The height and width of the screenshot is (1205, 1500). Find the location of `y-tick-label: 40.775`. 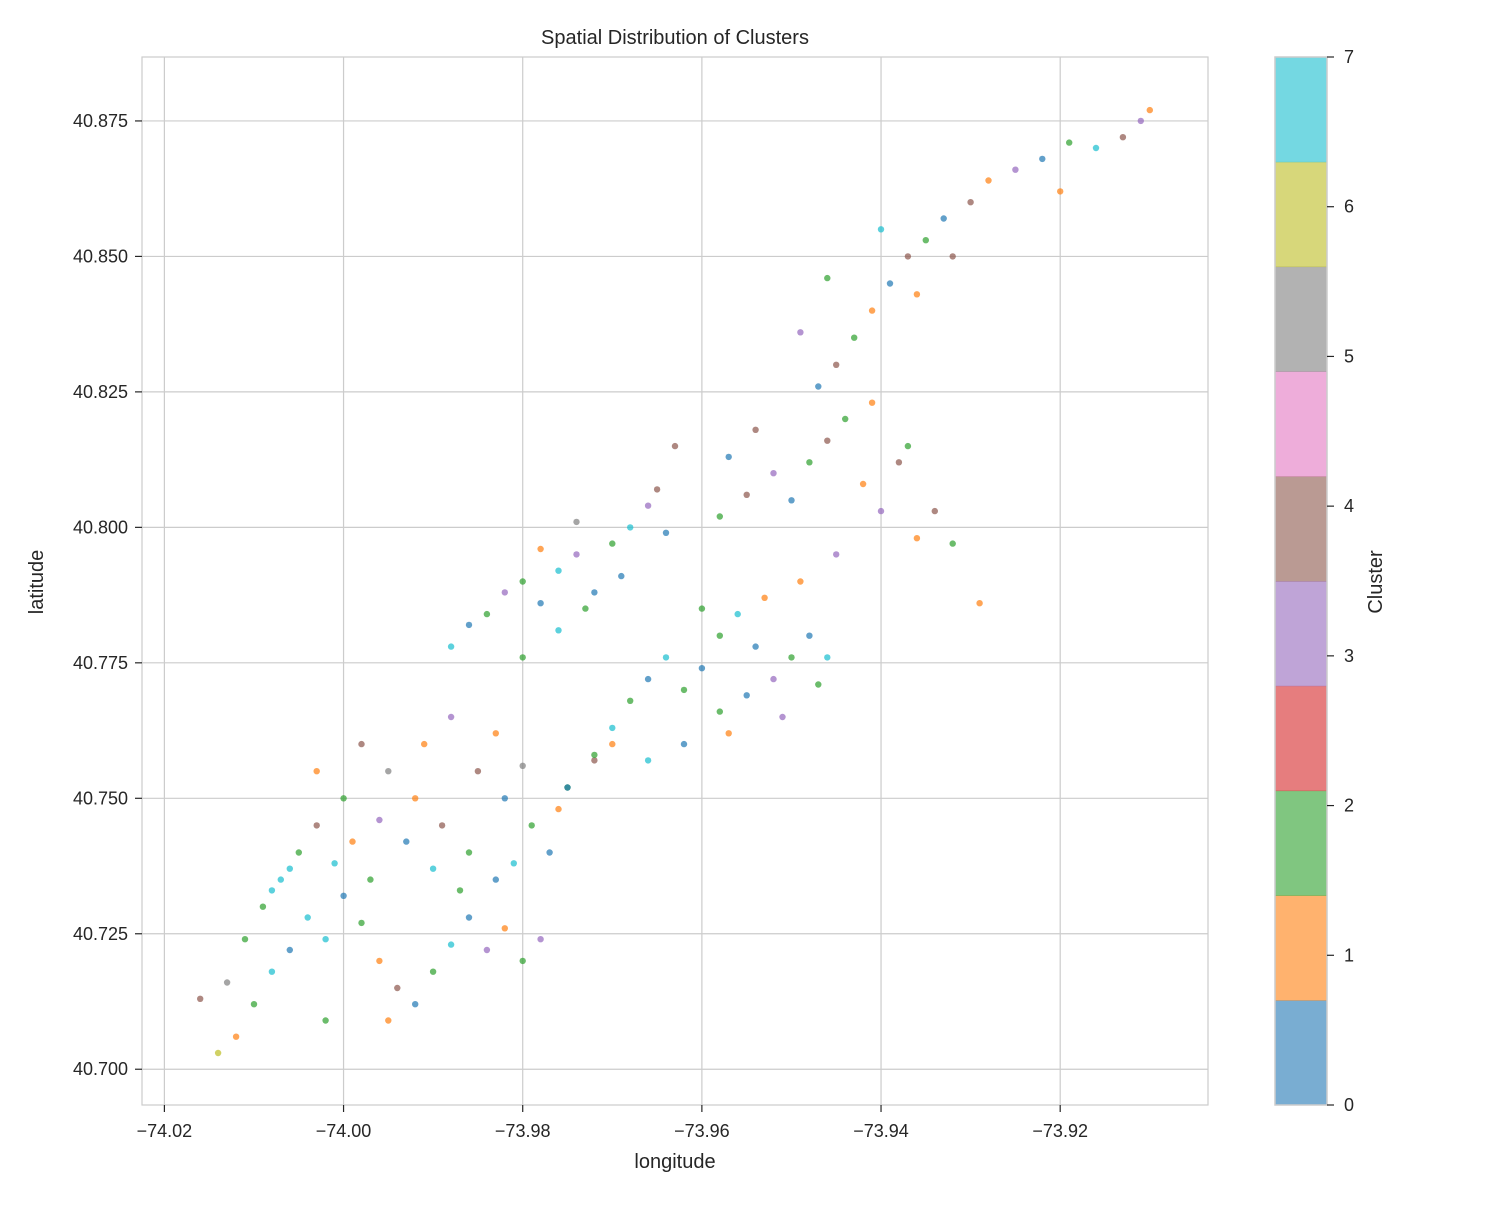

y-tick-label: 40.775 is located at coordinates (100, 663).